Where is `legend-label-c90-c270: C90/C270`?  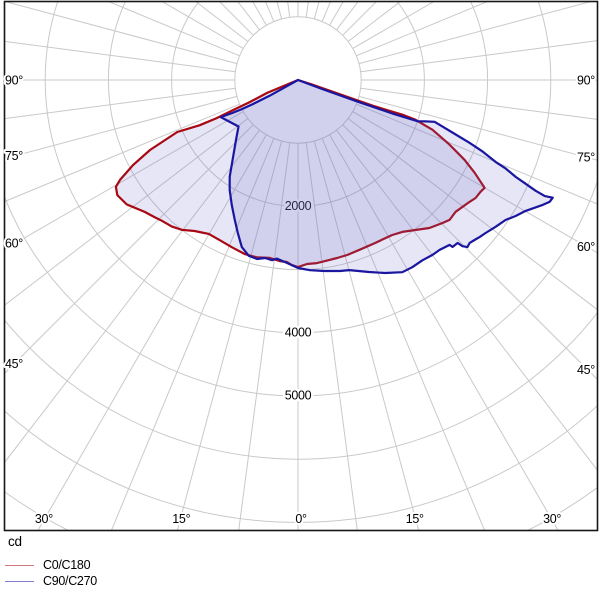 legend-label-c90-c270: C90/C270 is located at coordinates (70, 581).